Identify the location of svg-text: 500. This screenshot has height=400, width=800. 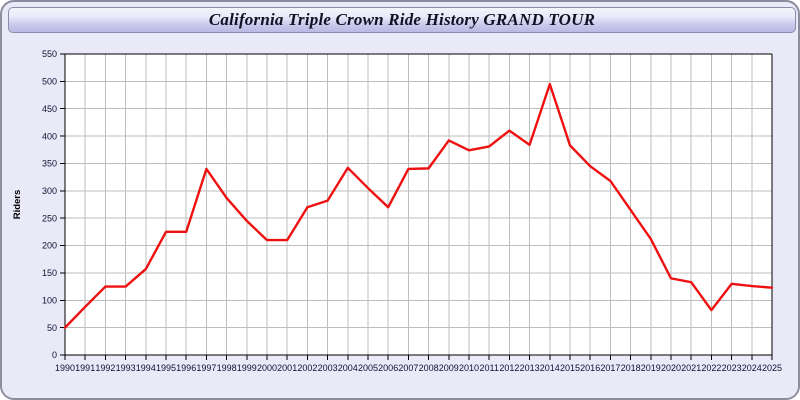
(49, 82).